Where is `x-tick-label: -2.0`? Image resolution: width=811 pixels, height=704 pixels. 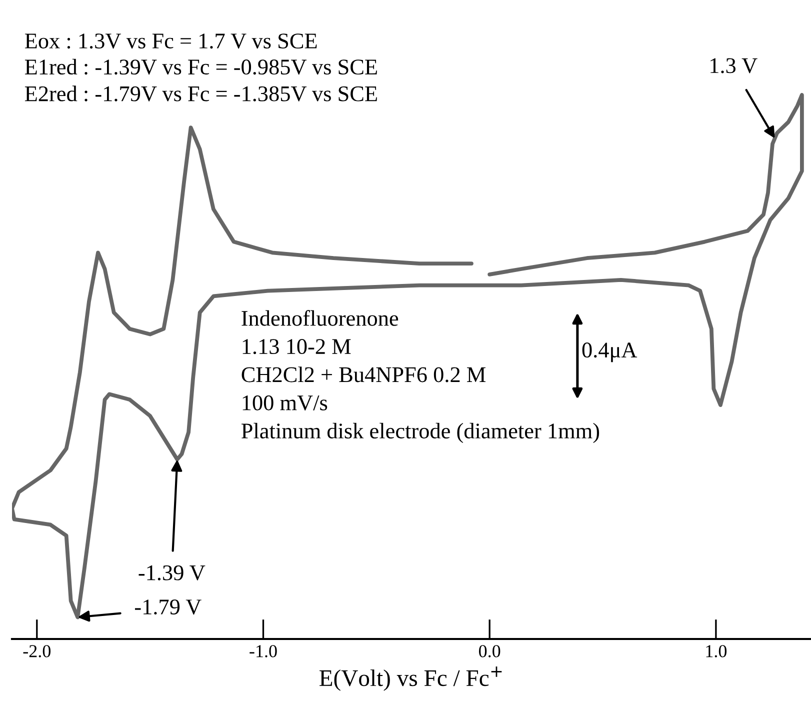
x-tick-label: -2.0 is located at coordinates (36, 651).